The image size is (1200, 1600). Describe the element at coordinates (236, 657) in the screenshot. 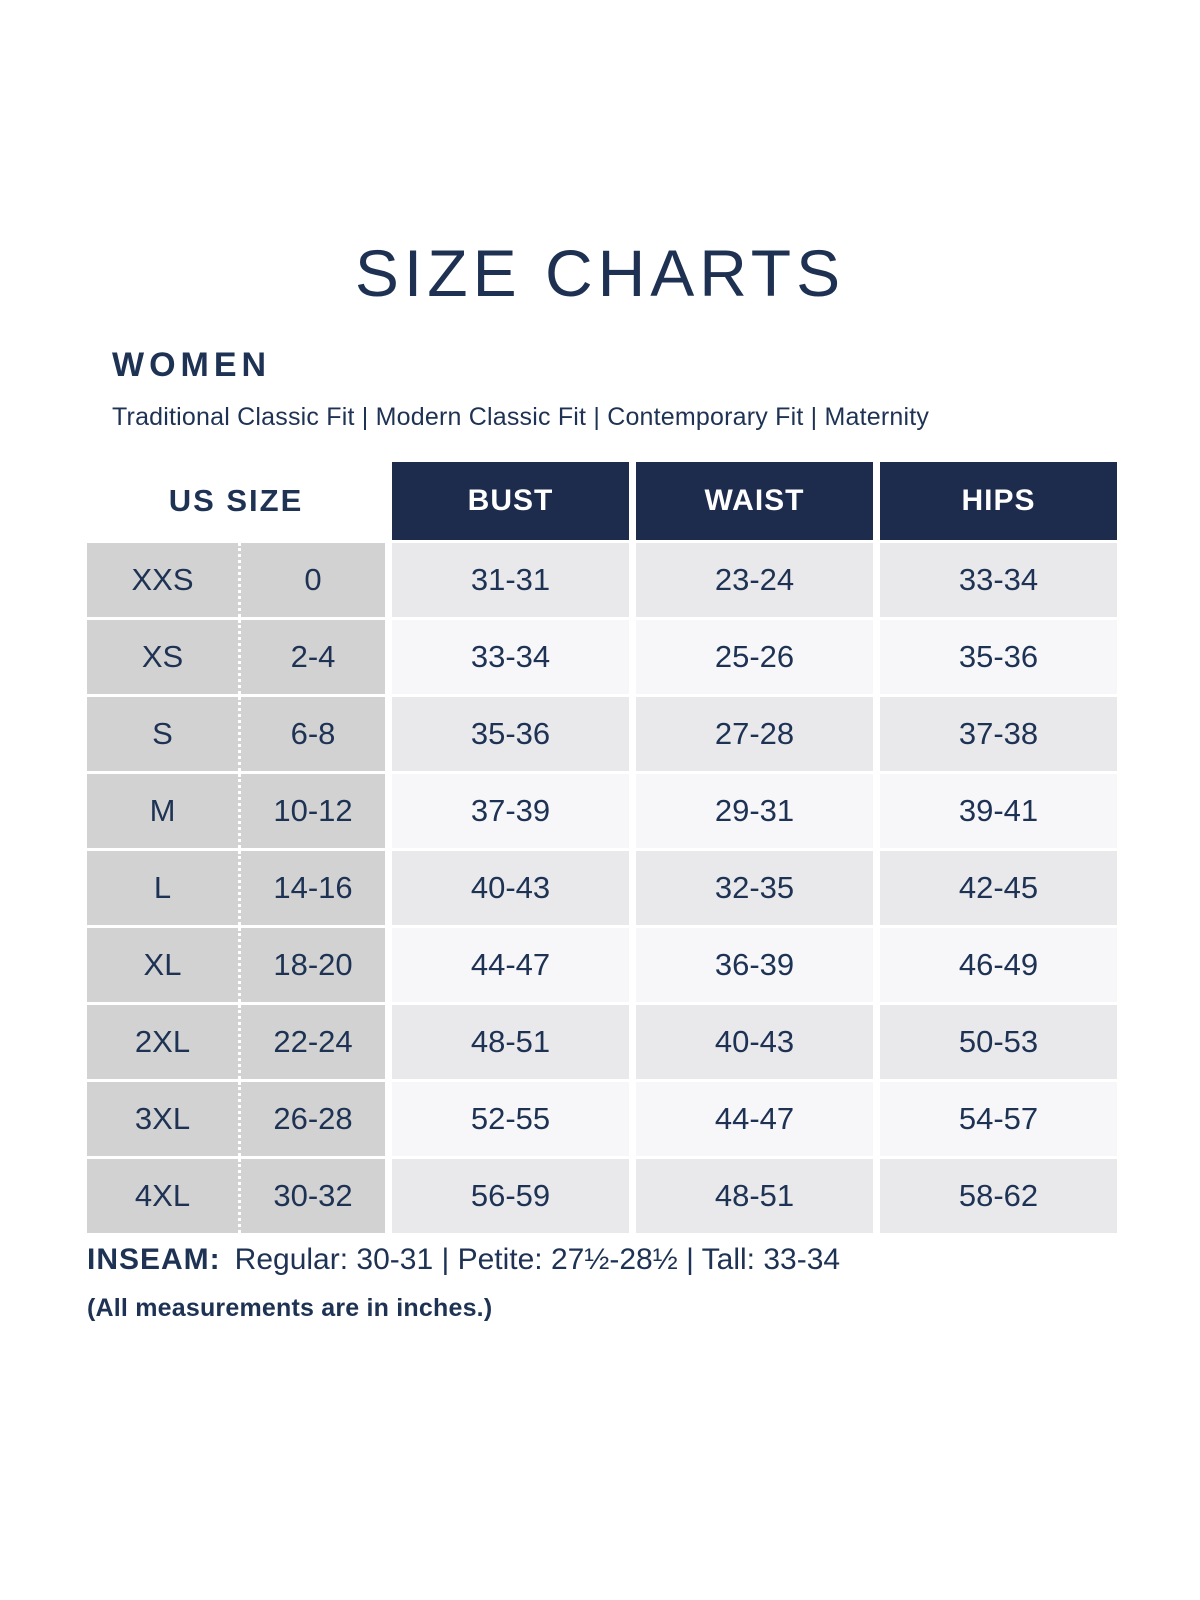

I see `size-pair: XS 2-4` at that location.